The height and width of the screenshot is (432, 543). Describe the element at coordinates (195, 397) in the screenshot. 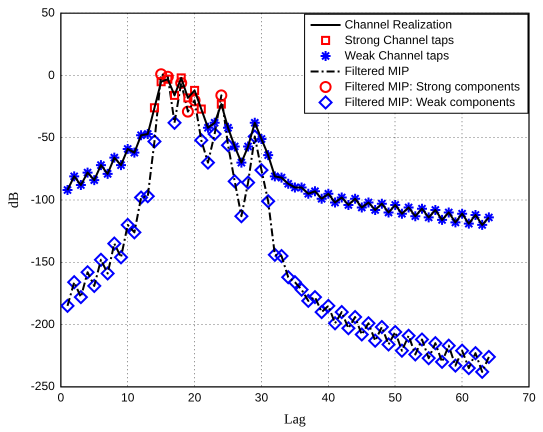

I see `x-tick-label: 20` at that location.